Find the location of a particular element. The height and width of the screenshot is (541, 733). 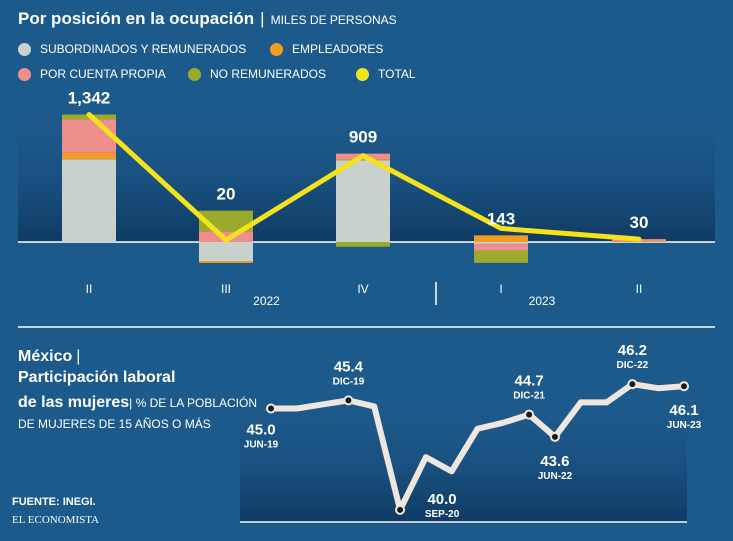

x-tick-label: I is located at coordinates (500, 289).